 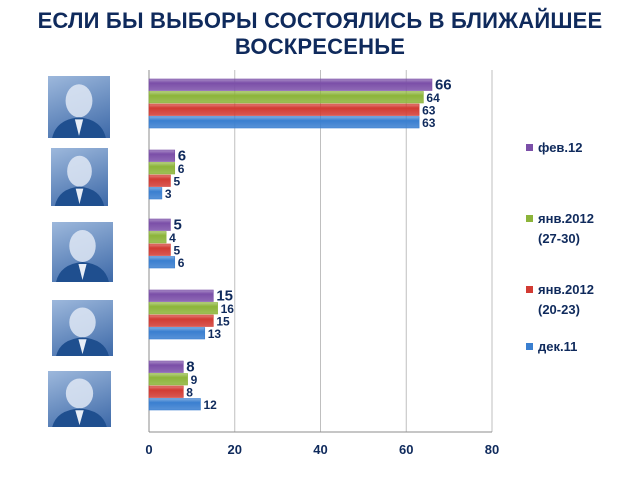 What do you see at coordinates (320, 449) in the screenshot?
I see `x-tick-label: 40` at bounding box center [320, 449].